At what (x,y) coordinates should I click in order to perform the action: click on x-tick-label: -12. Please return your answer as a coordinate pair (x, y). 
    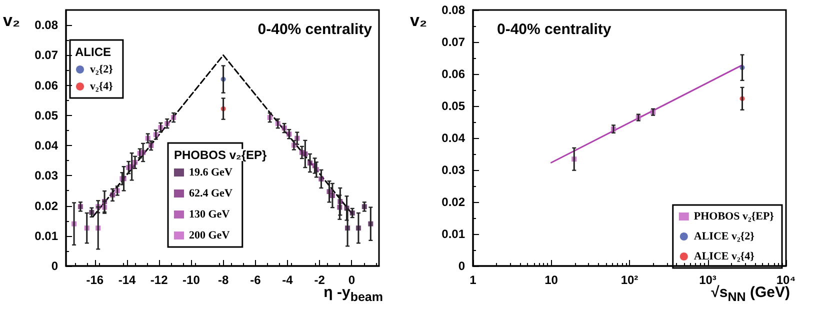
    Looking at the image, I should click on (159, 280).